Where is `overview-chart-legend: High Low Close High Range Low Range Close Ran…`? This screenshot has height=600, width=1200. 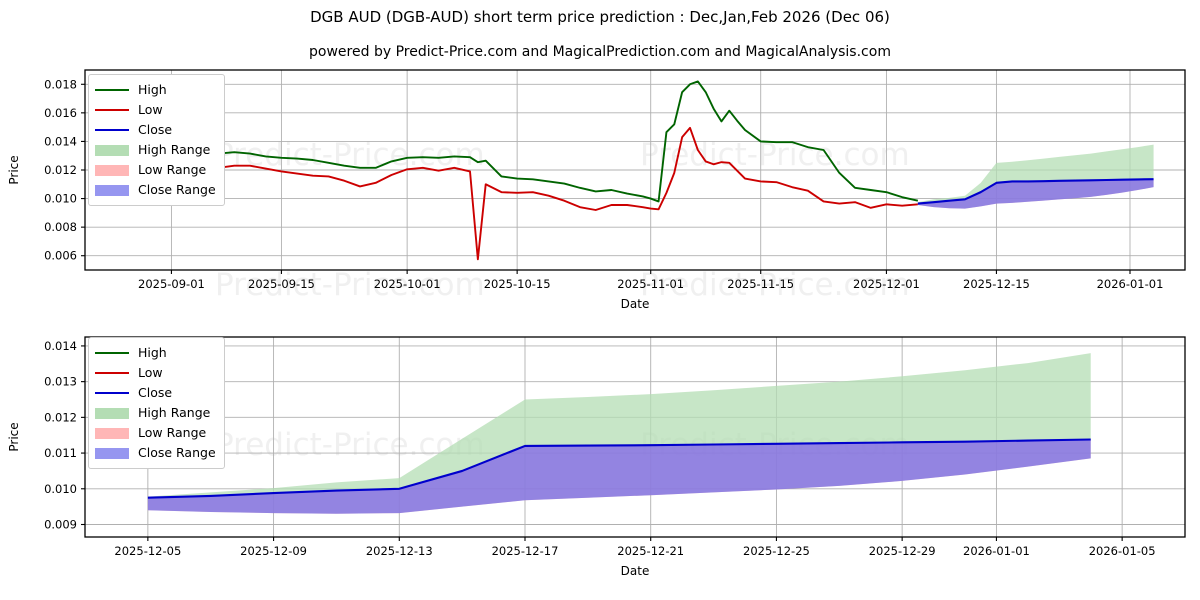 overview-chart-legend: High Low Close High Range Low Range Close Ran… is located at coordinates (156, 140).